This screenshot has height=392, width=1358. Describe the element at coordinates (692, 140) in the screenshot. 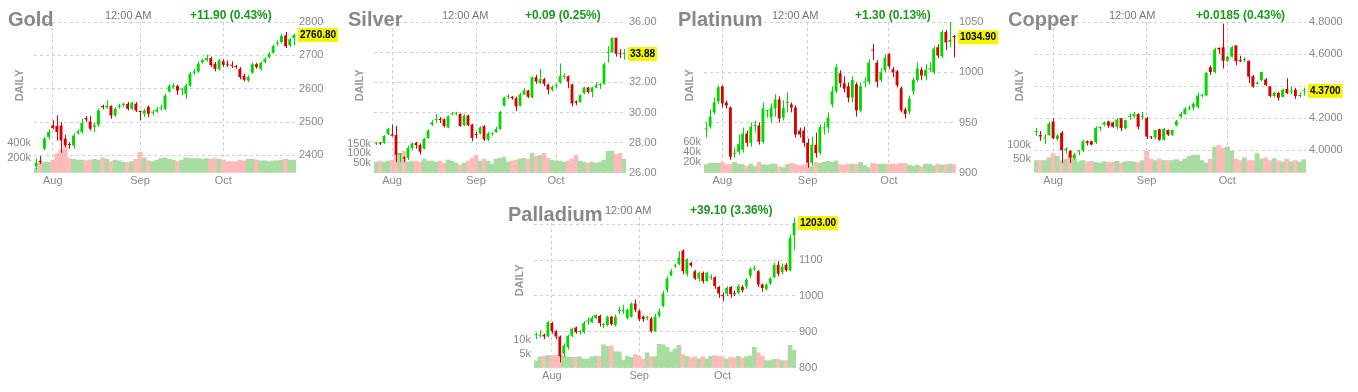

I see `y2-tick-label: 60k` at that location.